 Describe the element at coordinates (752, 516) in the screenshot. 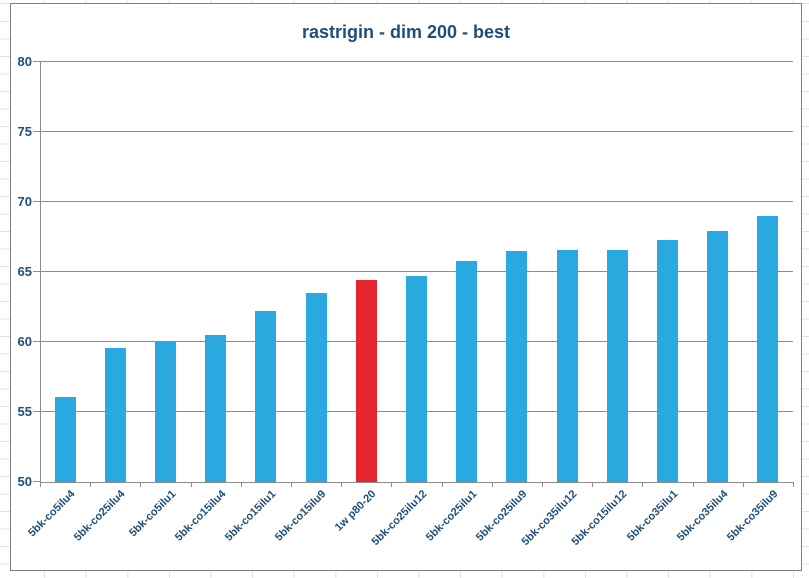

I see `x-category-label: 5bk-co35ilu9` at that location.